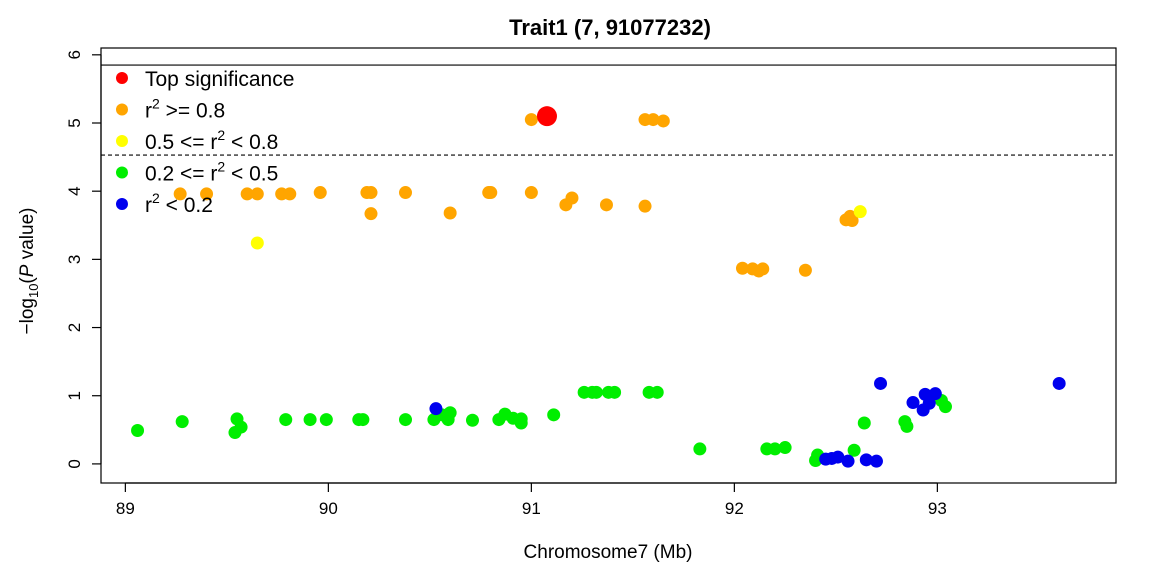 The width and height of the screenshot is (1167, 583). I want to click on x-tick-label: 90, so click(328, 508).